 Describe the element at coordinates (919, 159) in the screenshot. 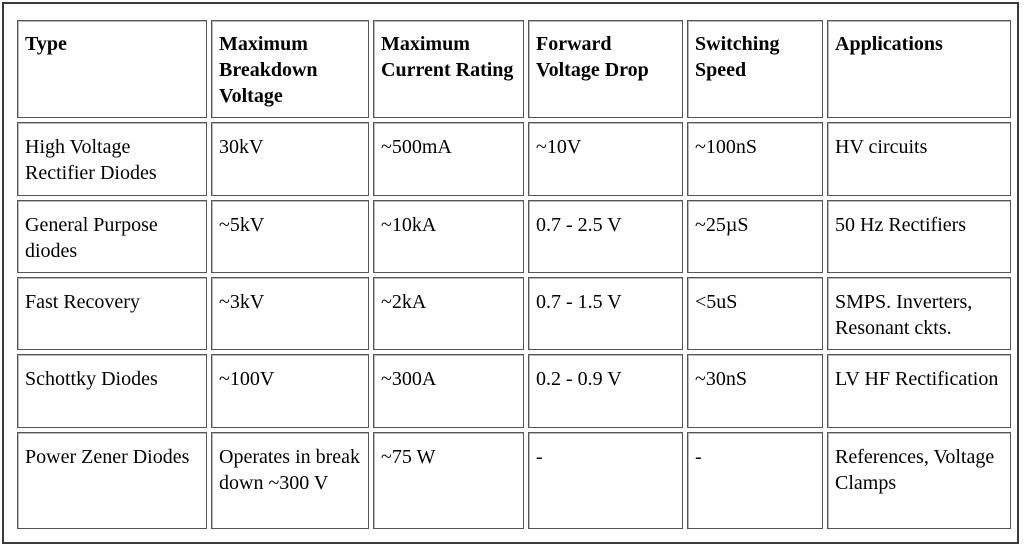

I see `cell-applications: HV circuits` at that location.